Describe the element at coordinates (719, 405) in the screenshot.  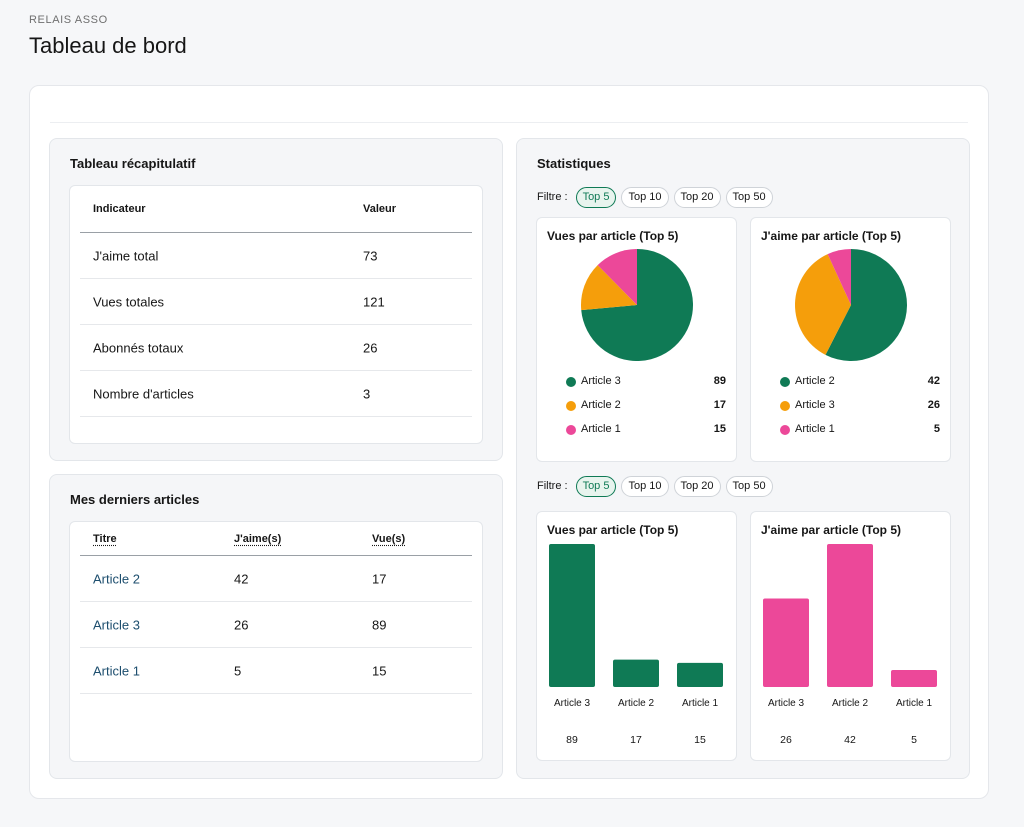
I see `legend-value: 17` at that location.